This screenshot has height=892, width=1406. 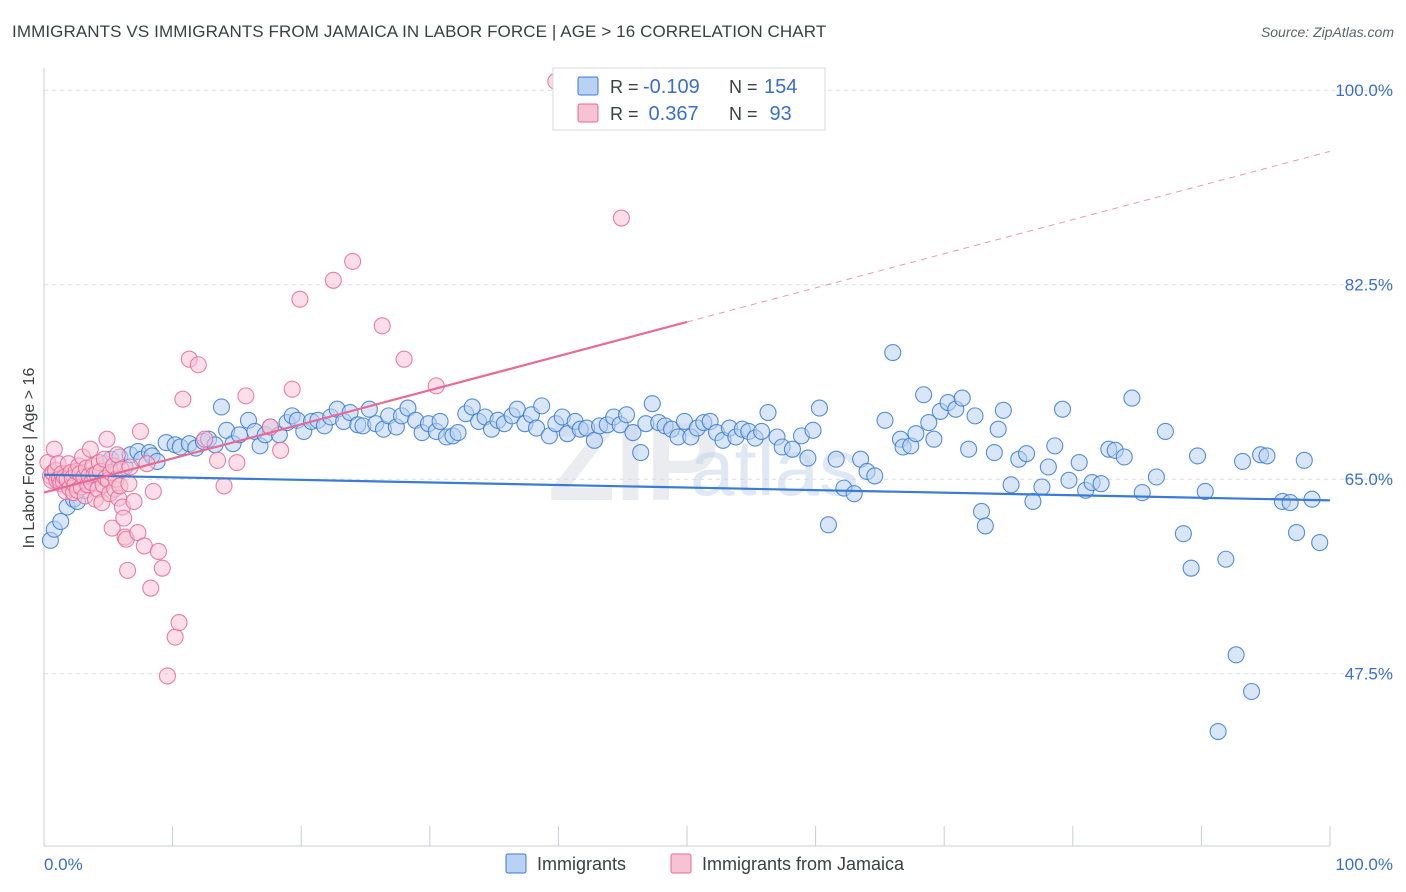 I want to click on x-tick-label-1: 100.0%, so click(x=1364, y=864).